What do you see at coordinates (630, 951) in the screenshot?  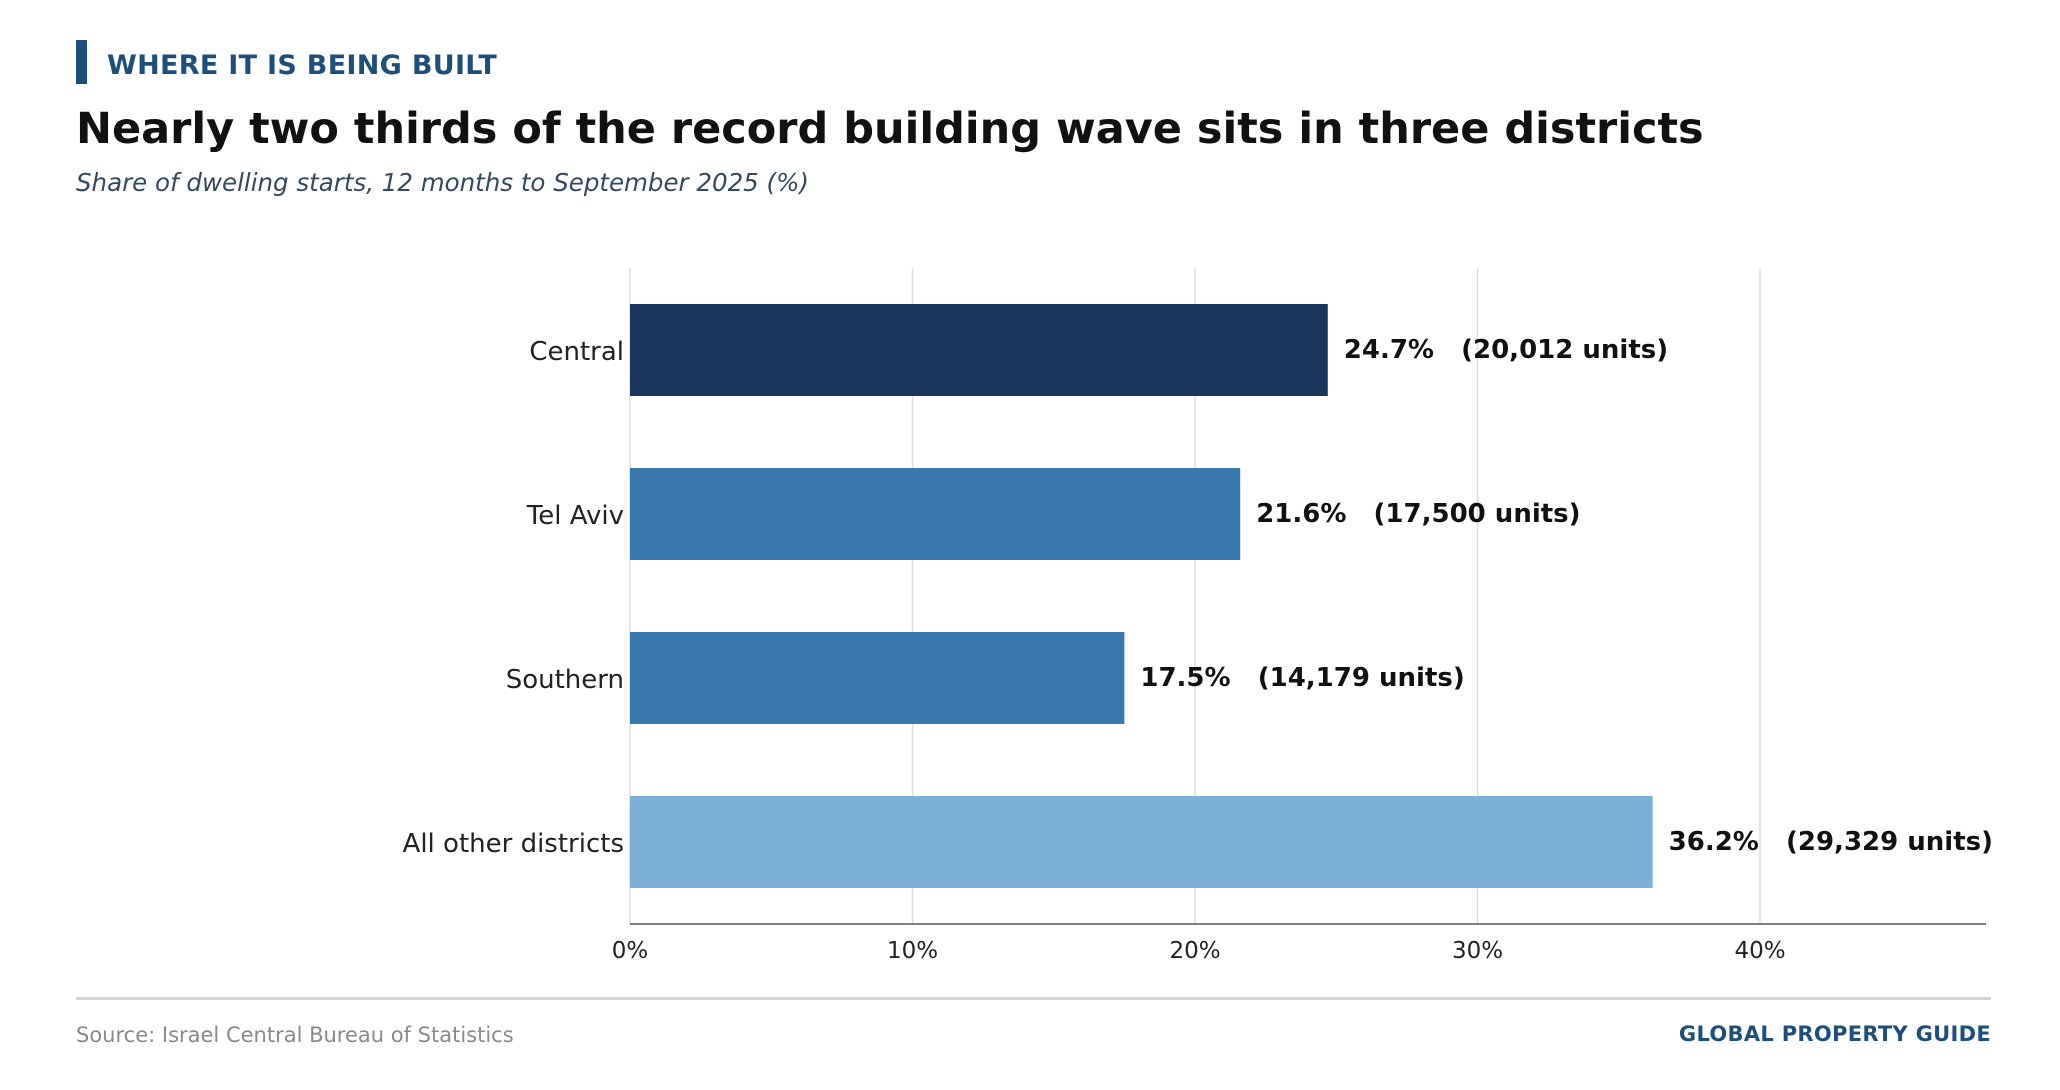 I see `x-tick-label-0: 0%` at bounding box center [630, 951].